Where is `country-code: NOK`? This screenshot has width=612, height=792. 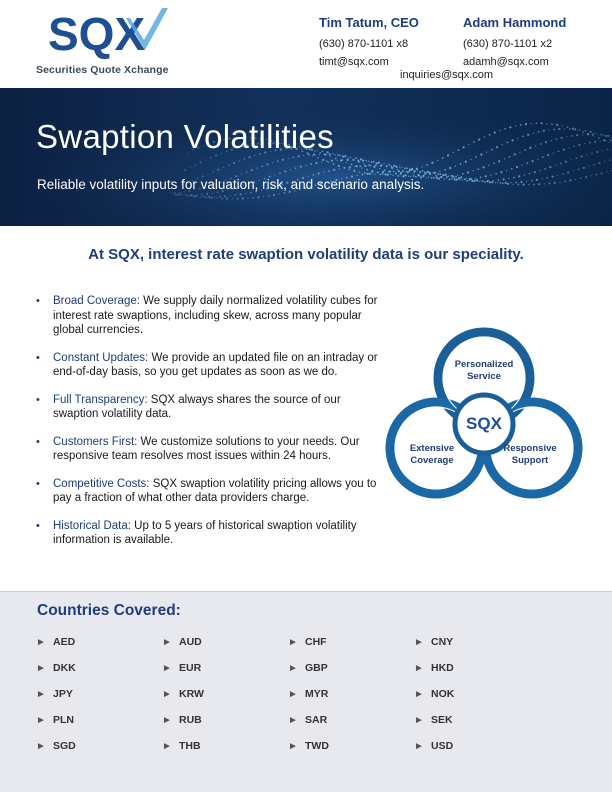 country-code: NOK is located at coordinates (443, 694).